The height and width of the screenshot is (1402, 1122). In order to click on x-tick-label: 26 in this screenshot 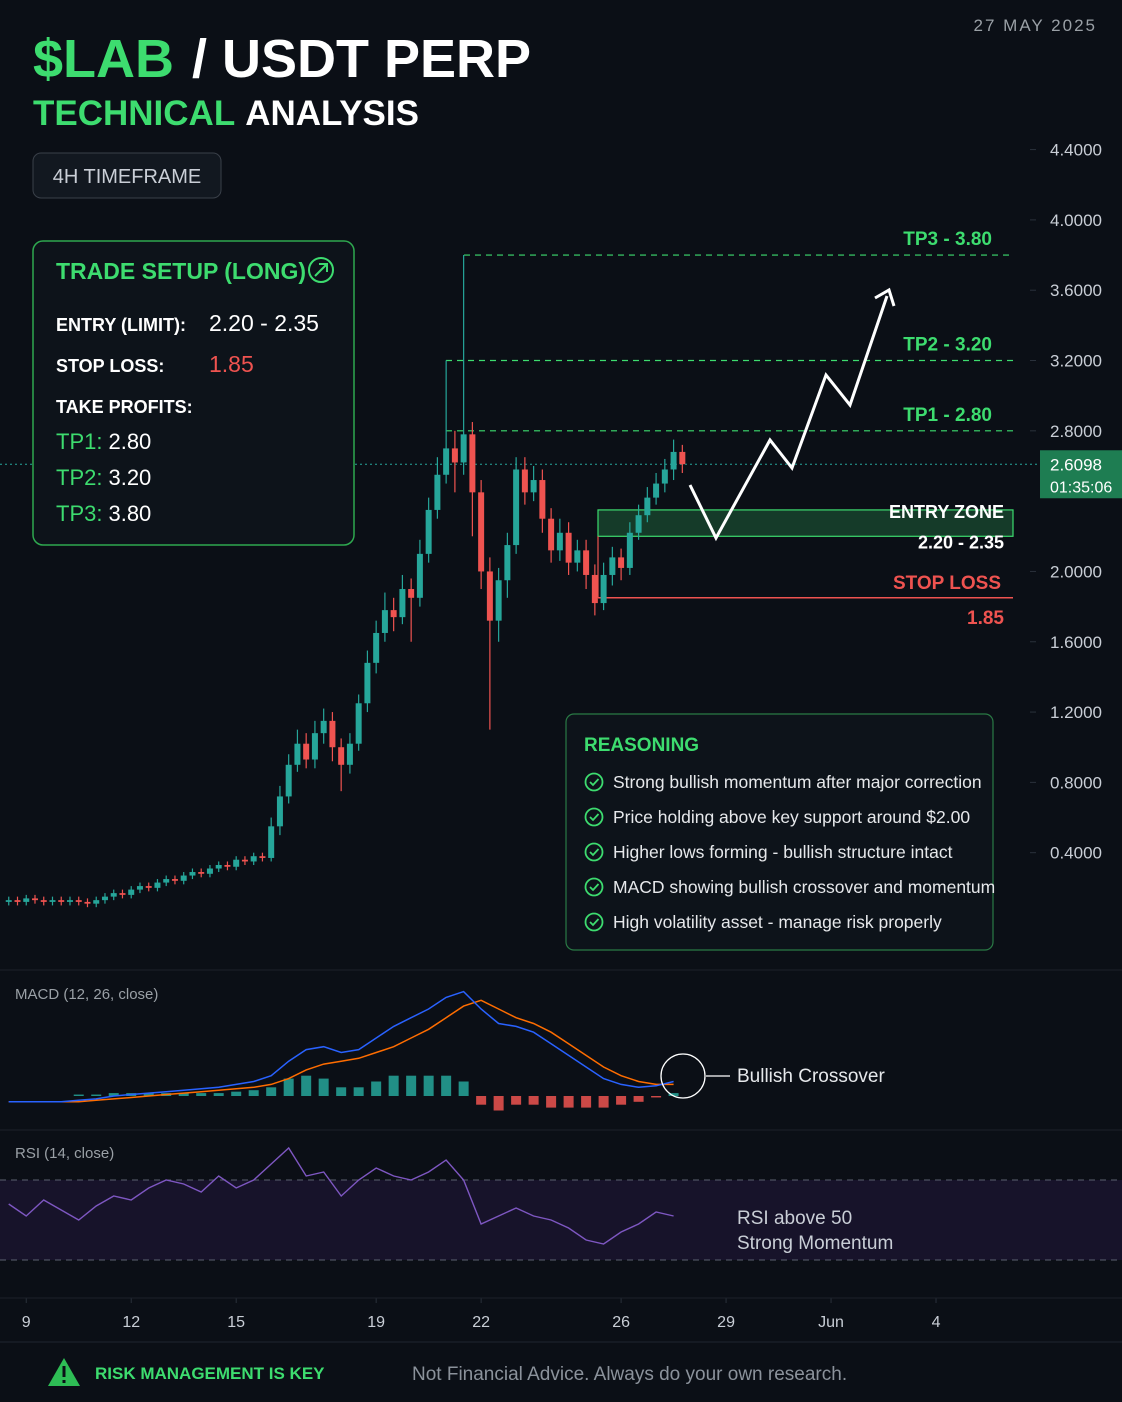, I will do `click(621, 1322)`.